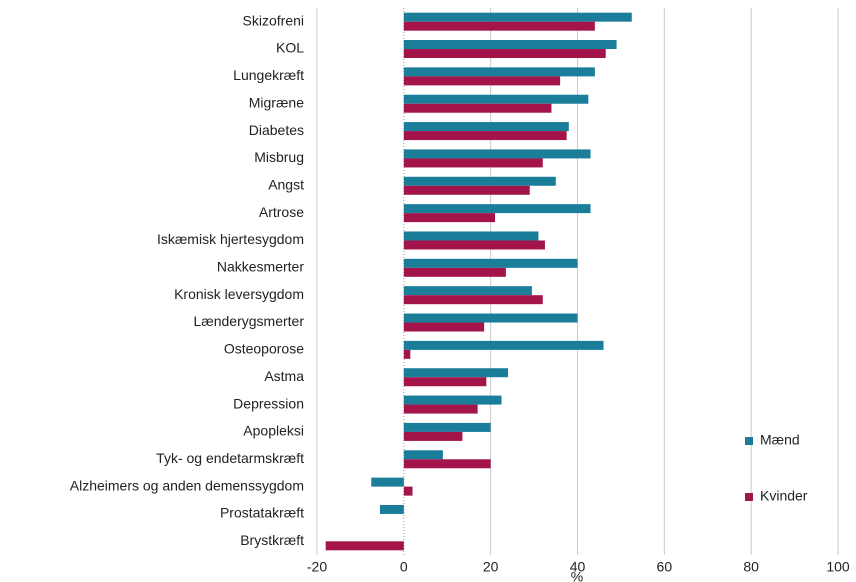  Describe the element at coordinates (264, 349) in the screenshot. I see `y-tick-label: Osteoporose` at that location.